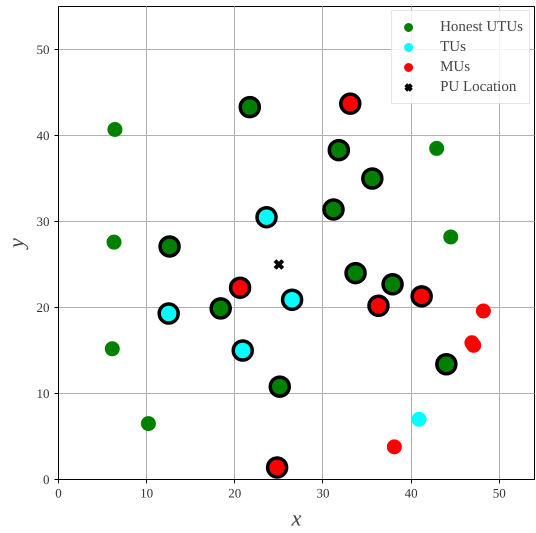 The width and height of the screenshot is (536, 533). Describe the element at coordinates (455, 67) in the screenshot. I see `legend-label: MUs` at that location.